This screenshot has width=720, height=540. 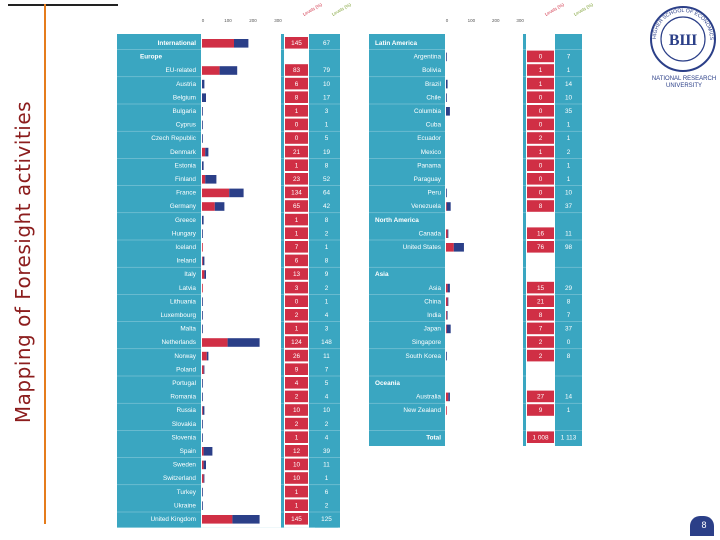 What do you see at coordinates (433, 97) in the screenshot?
I see `row-label: Chile` at bounding box center [433, 97].